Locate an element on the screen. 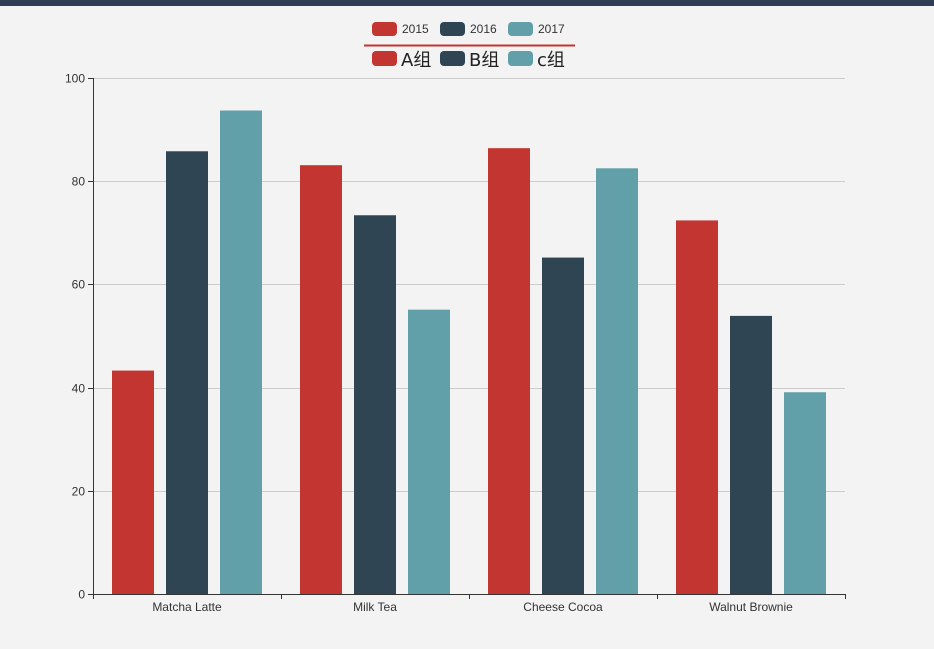  bar-2015-matcha-latte is located at coordinates (133, 482).